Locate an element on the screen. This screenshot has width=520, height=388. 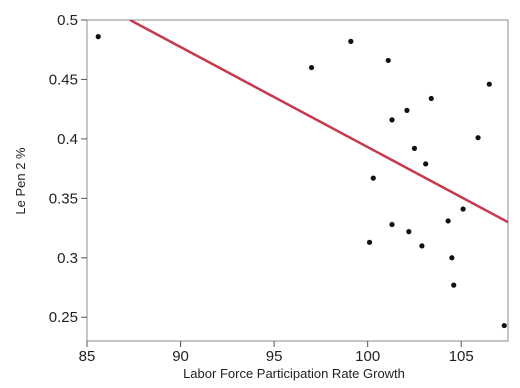
x-tick-label: 95 is located at coordinates (274, 356).